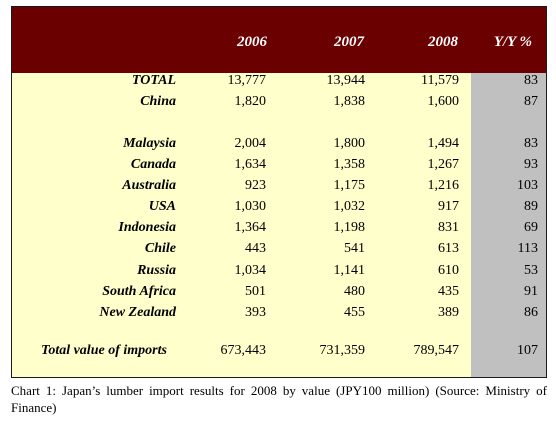  Describe the element at coordinates (252, 42) in the screenshot. I see `column-header: 2006` at that location.